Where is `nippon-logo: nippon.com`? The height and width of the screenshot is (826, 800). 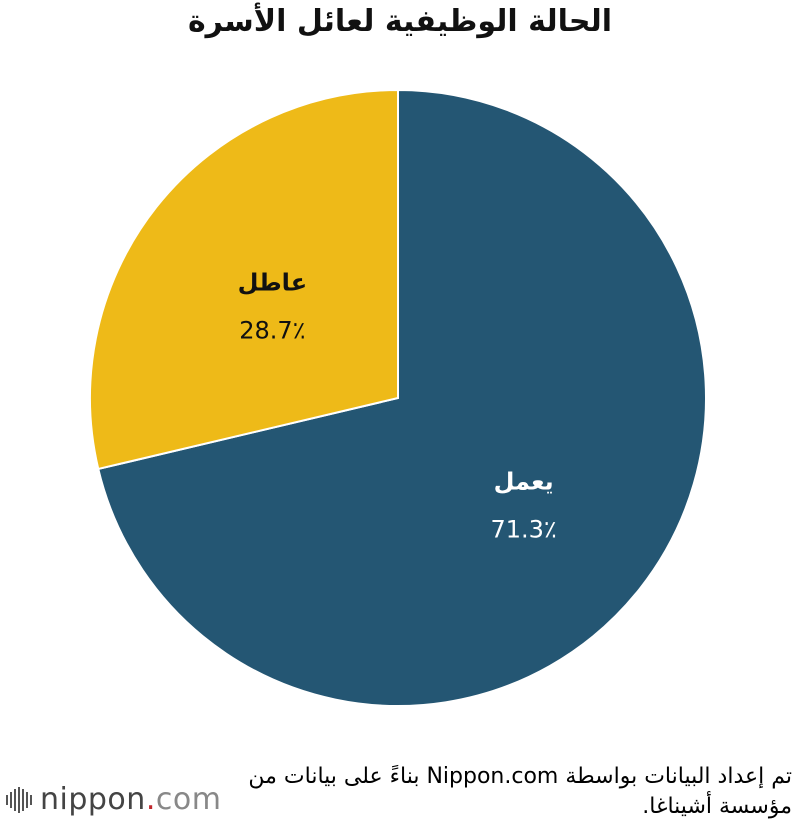
nippon-logo: nippon.com is located at coordinates (113, 799).